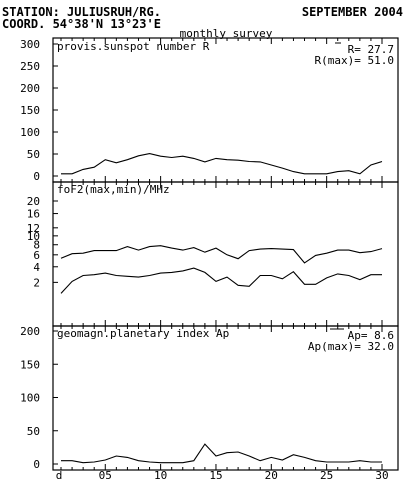  I want to click on panel-ap-title: geomagn.planetary index Ap, so click(143, 333).